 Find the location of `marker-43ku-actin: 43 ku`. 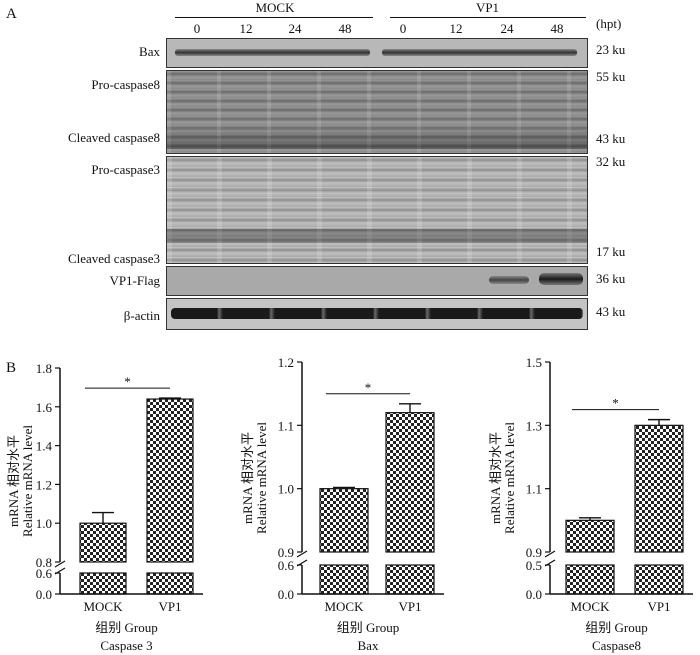

marker-43ku-actin: 43 ku is located at coordinates (611, 311).